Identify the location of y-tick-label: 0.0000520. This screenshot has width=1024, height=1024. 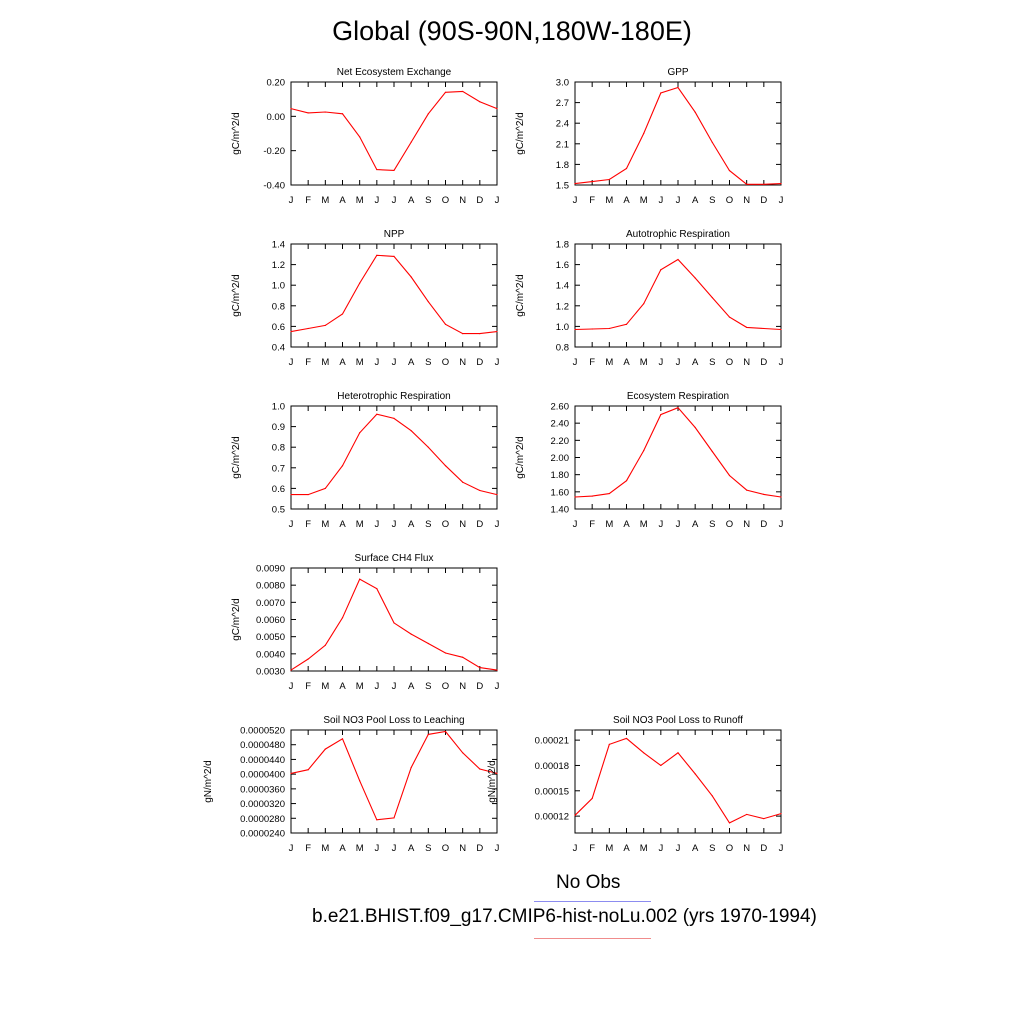
(262, 731).